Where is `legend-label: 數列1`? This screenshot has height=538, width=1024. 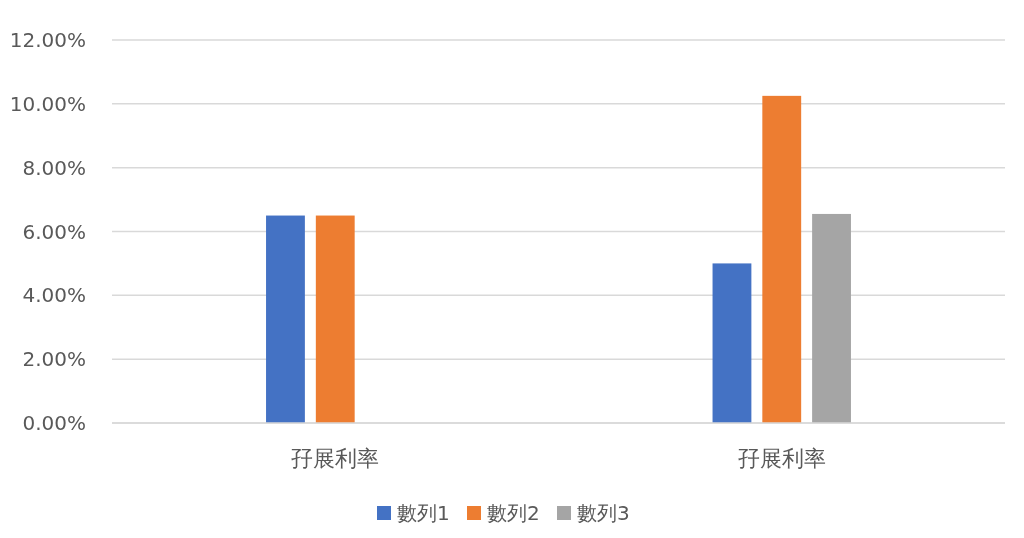 legend-label: 數列1 is located at coordinates (423, 513).